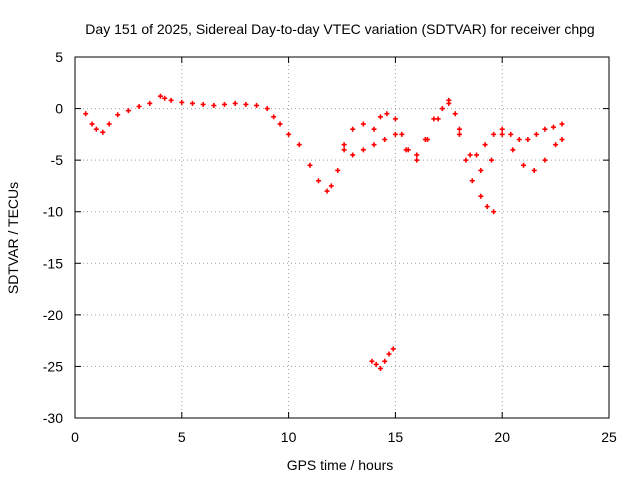 Image resolution: width=640 pixels, height=480 pixels. Describe the element at coordinates (59, 57) in the screenshot. I see `y-tick-label: 5` at that location.